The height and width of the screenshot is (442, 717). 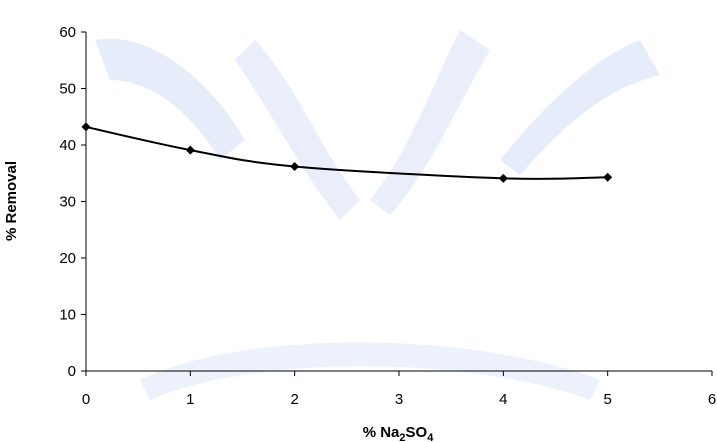 I want to click on x-tick-label: 6, so click(x=712, y=399).